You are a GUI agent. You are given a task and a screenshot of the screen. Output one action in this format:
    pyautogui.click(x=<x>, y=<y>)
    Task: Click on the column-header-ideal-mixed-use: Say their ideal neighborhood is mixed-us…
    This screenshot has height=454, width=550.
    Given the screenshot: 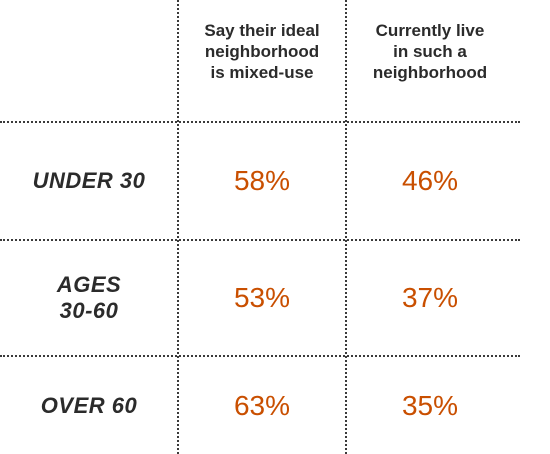 What is the action you would take?
    pyautogui.click(x=262, y=60)
    